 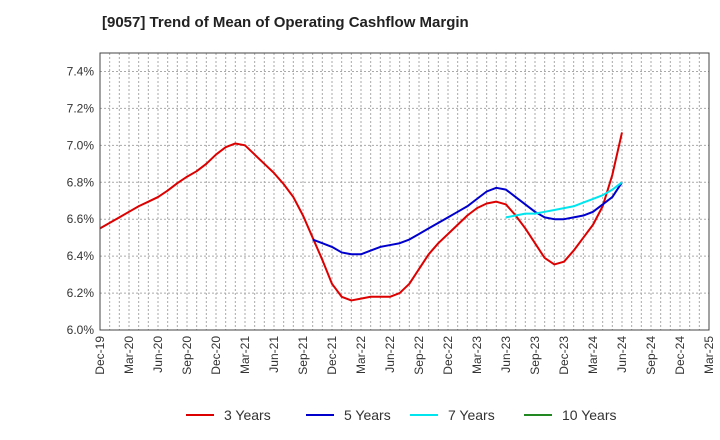 What do you see at coordinates (589, 415) in the screenshot?
I see `legend-label-10-years: 10 Years` at bounding box center [589, 415].